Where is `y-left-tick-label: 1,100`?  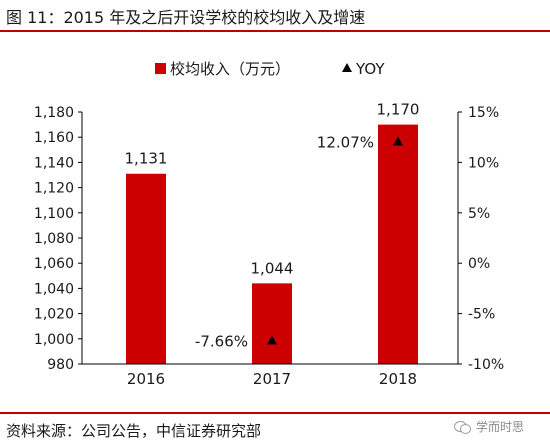 y-left-tick-label: 1,100 is located at coordinates (54, 214).